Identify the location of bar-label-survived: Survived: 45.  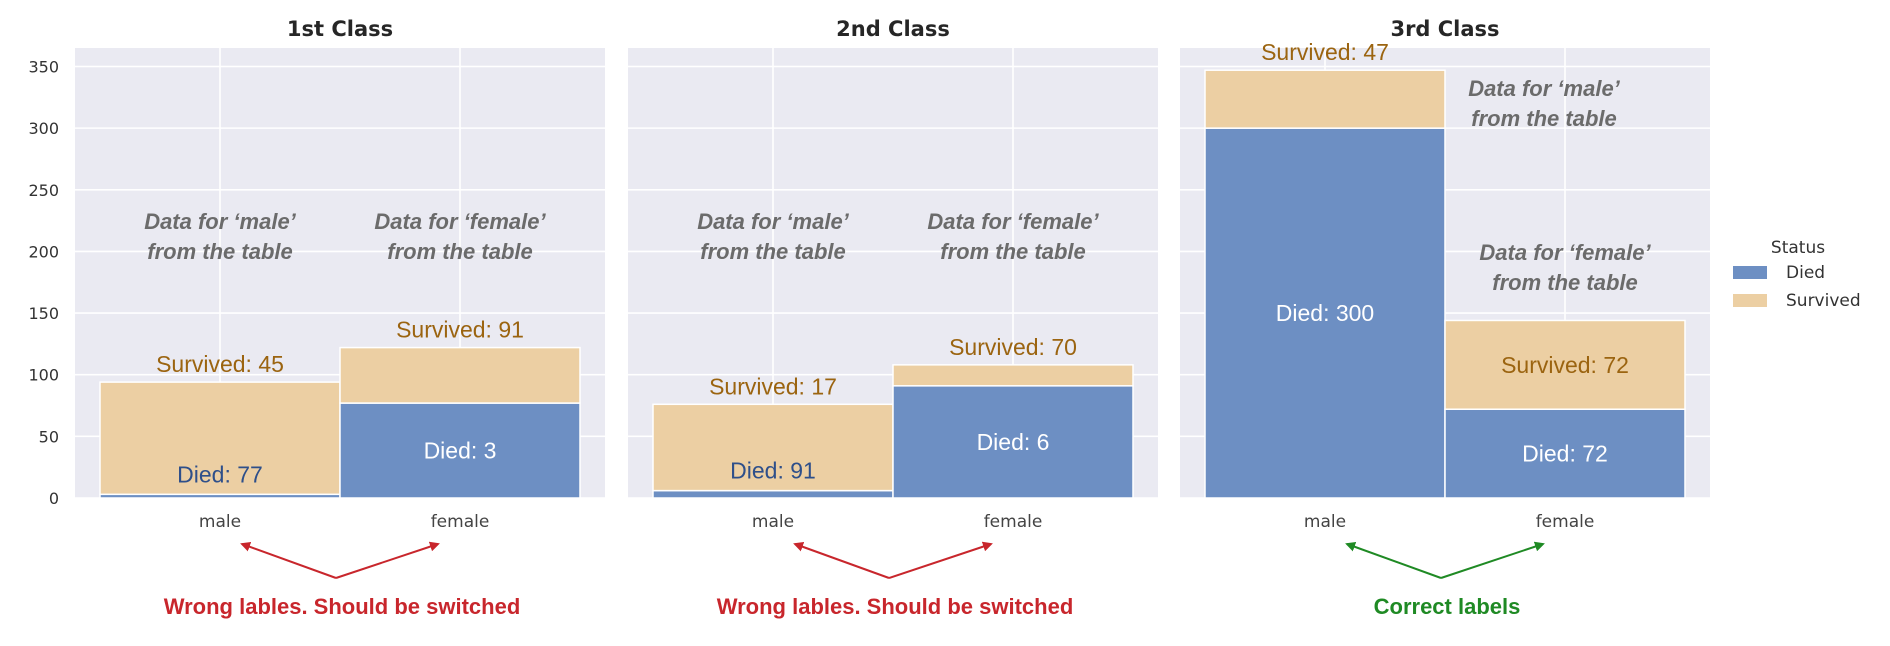
(220, 364).